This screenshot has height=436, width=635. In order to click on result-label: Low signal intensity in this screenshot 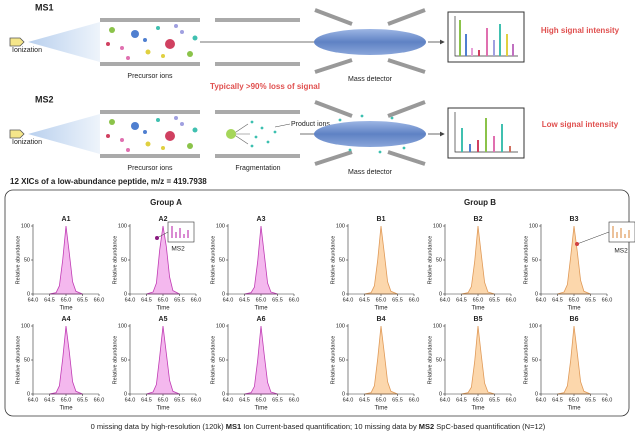, I will do `click(580, 124)`.